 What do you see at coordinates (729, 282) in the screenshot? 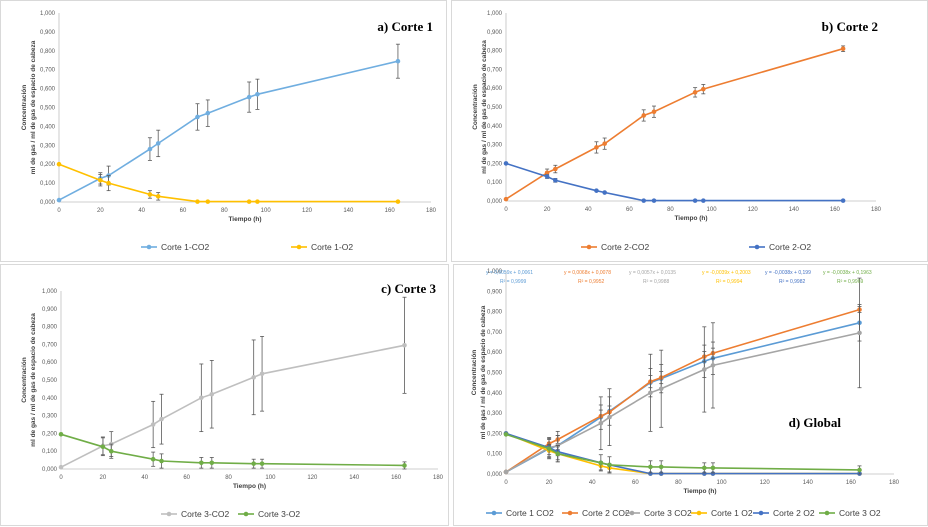
I see `trendline-r-squared: R² = 0,9994` at bounding box center [729, 282].